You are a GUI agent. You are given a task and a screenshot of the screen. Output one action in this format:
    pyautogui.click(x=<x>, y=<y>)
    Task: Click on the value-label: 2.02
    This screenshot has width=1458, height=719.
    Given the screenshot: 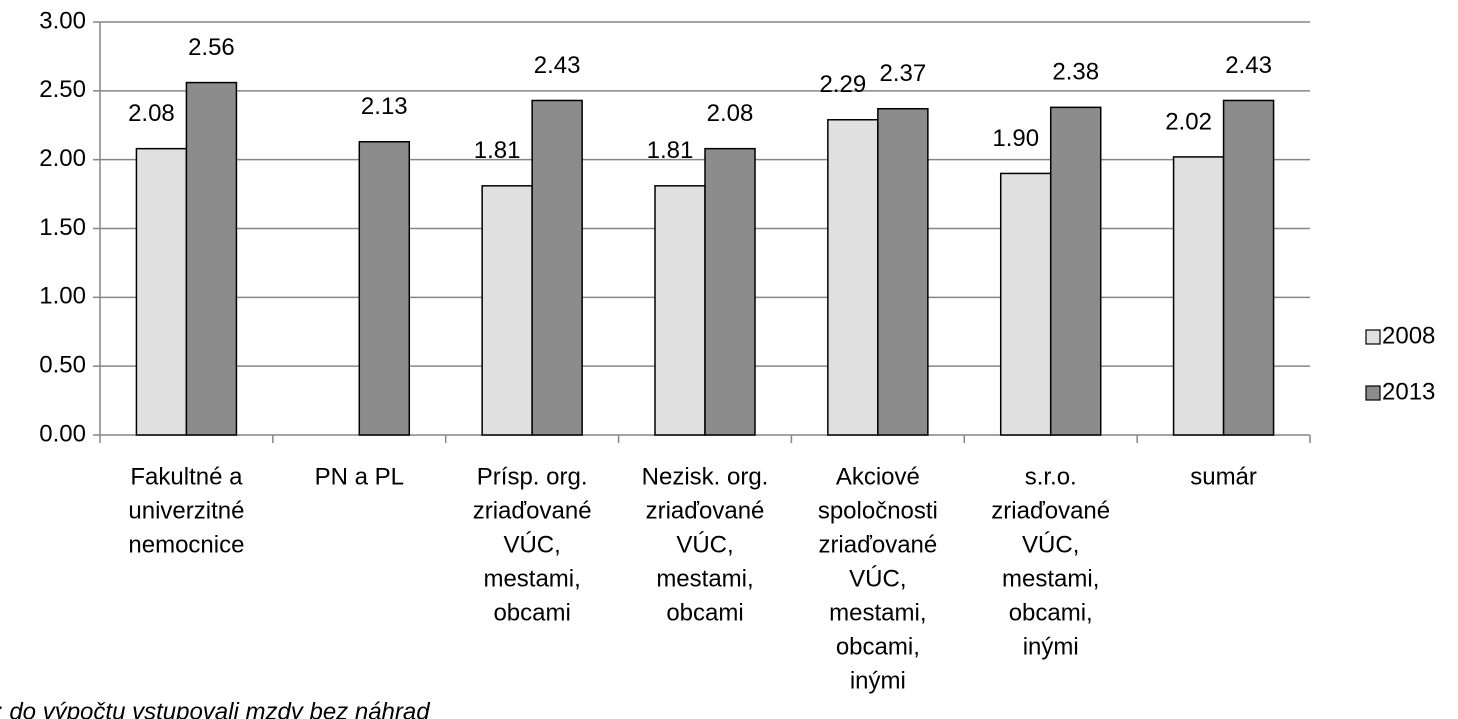 What is the action you would take?
    pyautogui.click(x=1188, y=121)
    